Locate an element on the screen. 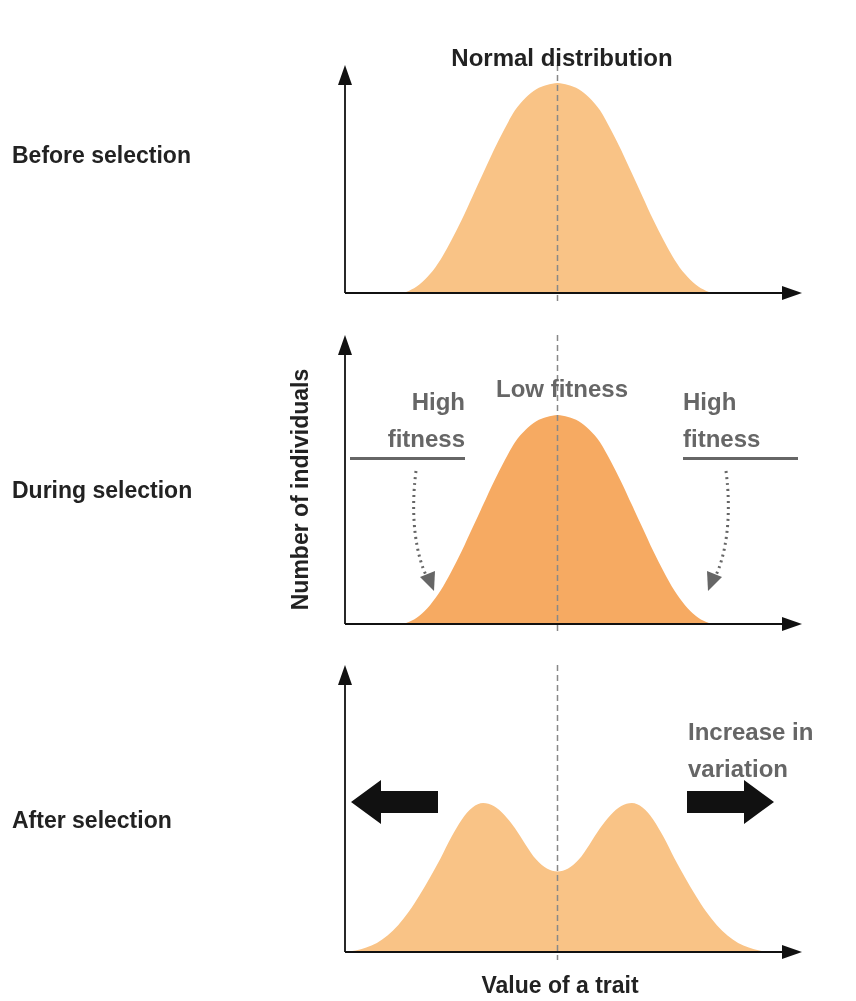  text: Low fitness is located at coordinates (561, 388).